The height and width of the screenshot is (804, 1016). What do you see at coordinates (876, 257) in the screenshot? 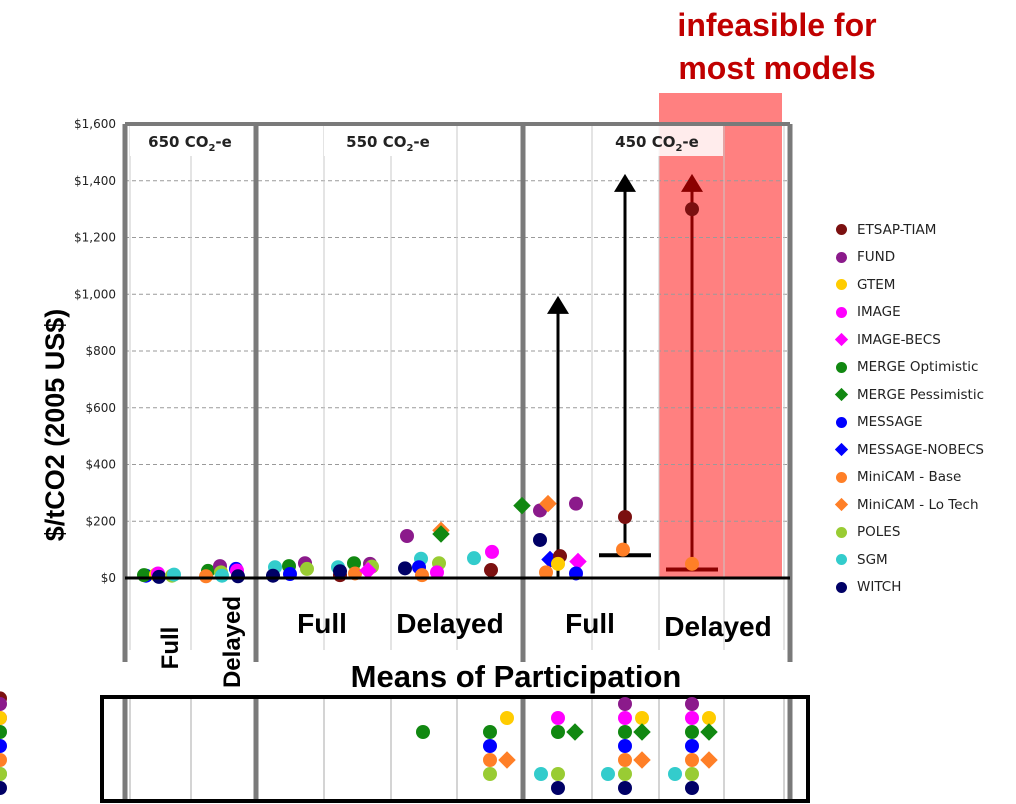
I see `legend-label: FUND` at bounding box center [876, 257].